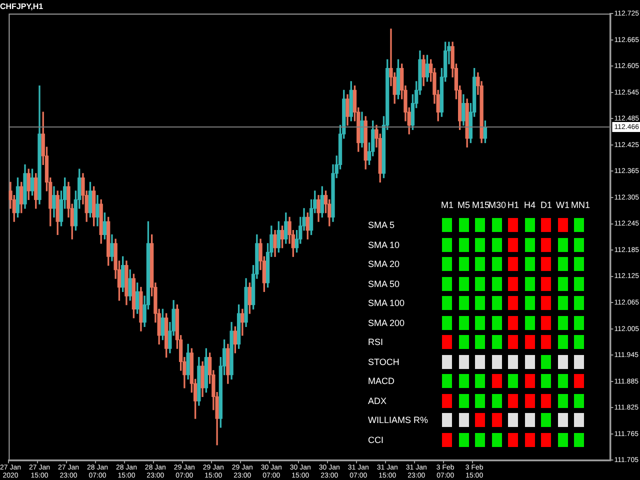  I want to click on category-label: D1, so click(546, 205).